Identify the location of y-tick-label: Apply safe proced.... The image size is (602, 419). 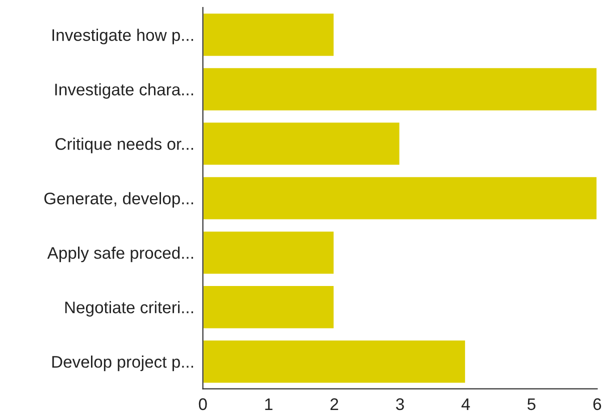
(120, 254).